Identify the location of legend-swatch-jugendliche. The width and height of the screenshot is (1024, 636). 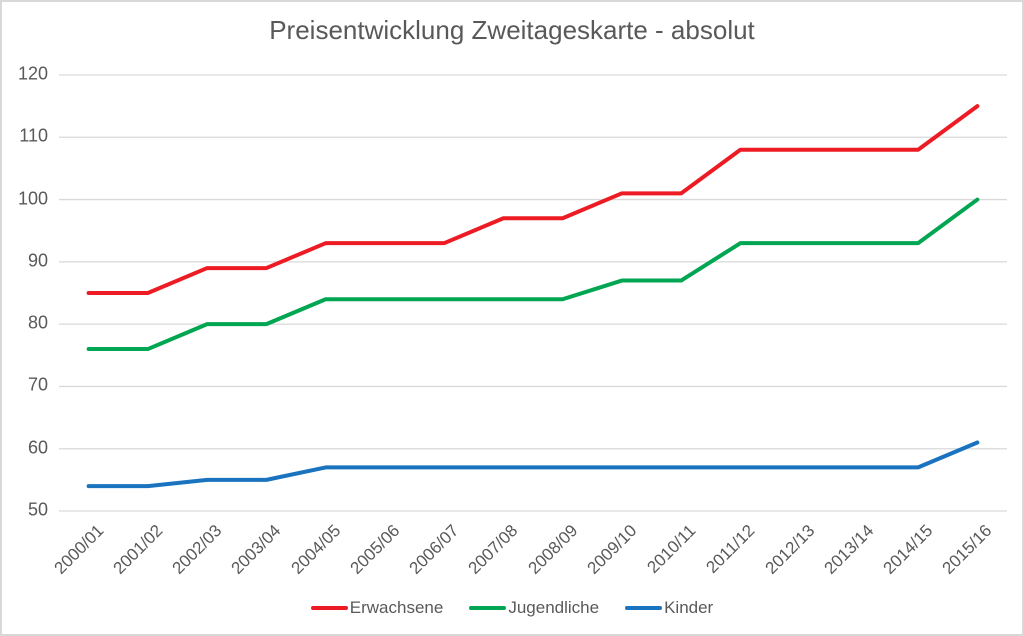
(488, 608).